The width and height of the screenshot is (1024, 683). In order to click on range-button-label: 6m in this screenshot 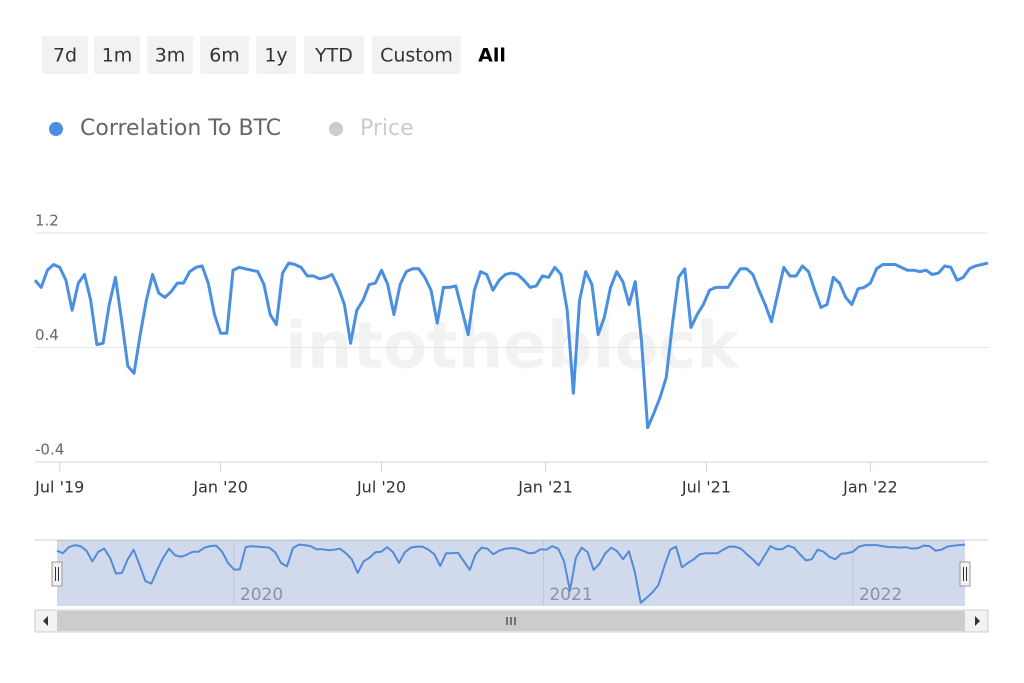, I will do `click(224, 56)`.